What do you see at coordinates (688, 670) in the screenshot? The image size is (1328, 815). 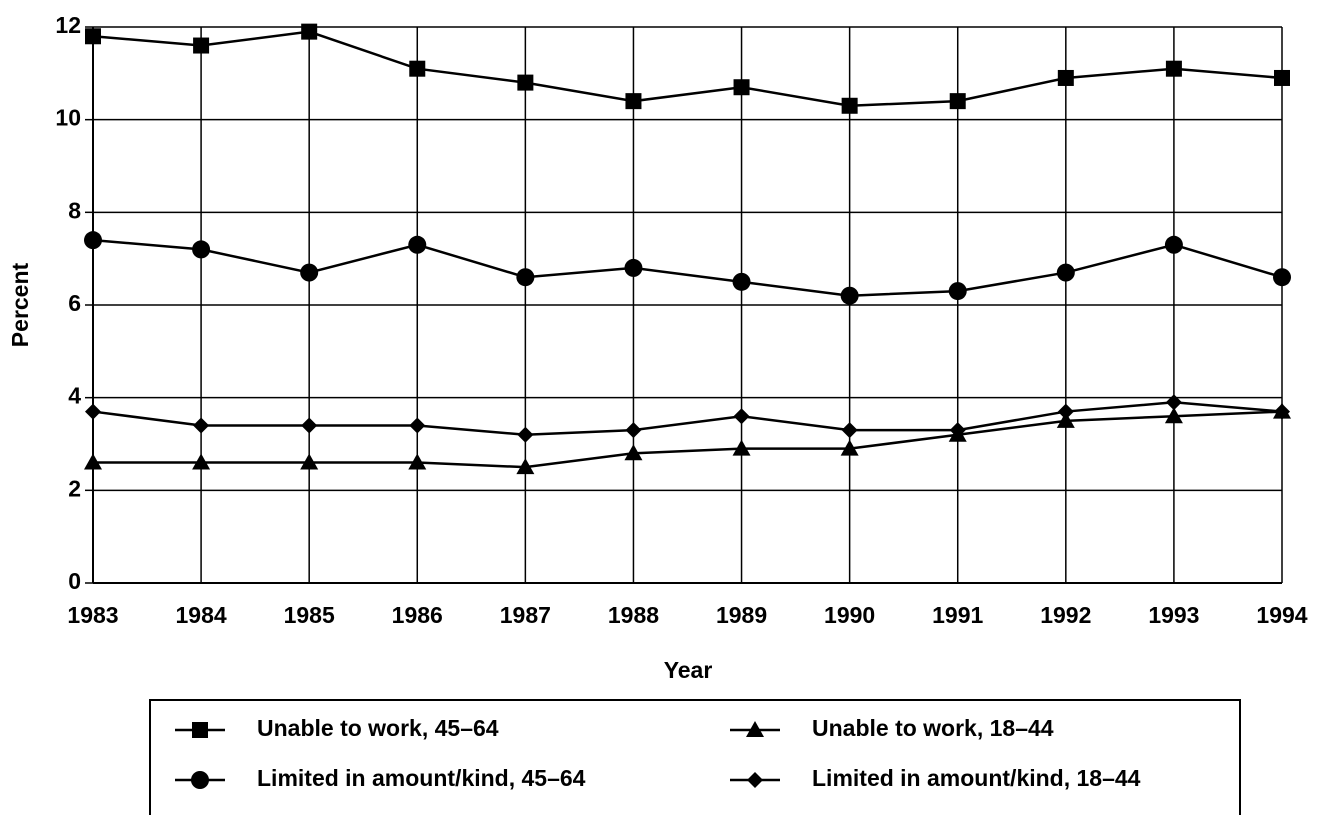 I see `x-axis-label: Year` at bounding box center [688, 670].